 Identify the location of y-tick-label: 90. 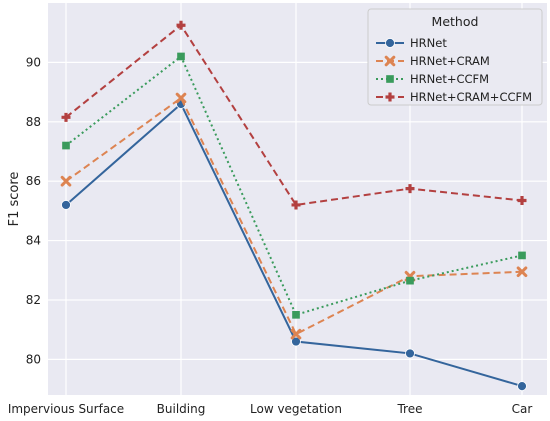
(33, 62).